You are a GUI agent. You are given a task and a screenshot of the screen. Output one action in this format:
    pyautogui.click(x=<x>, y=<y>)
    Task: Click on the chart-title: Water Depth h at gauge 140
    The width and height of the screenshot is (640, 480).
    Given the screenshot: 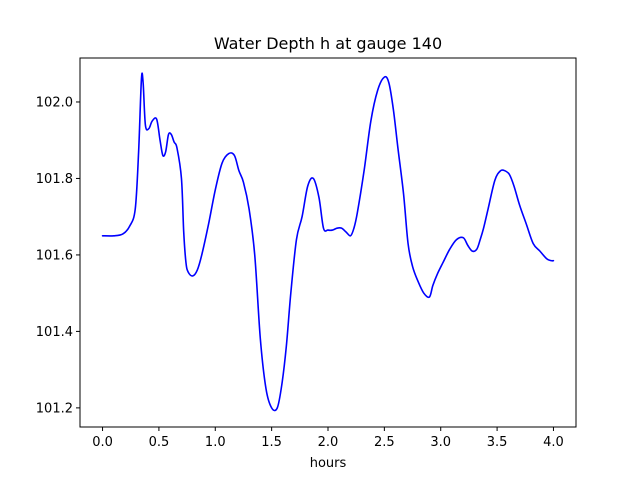 What is the action you would take?
    pyautogui.click(x=328, y=43)
    